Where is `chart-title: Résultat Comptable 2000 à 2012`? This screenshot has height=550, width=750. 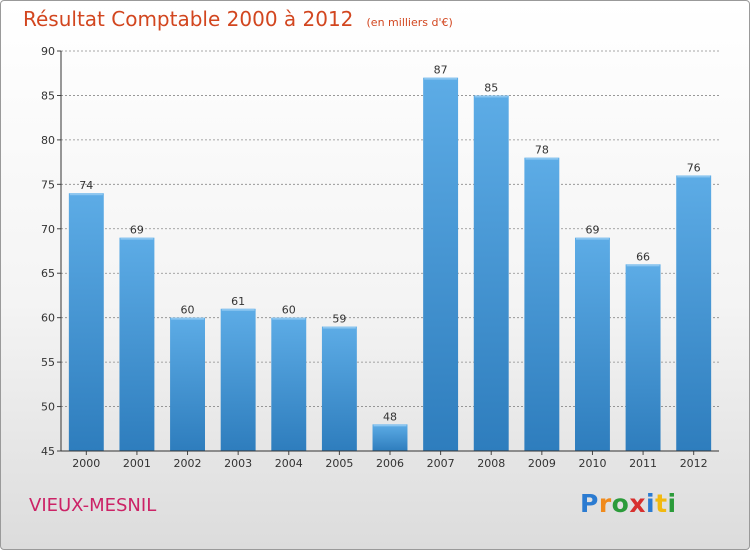
chart-title: Résultat Comptable 2000 à 2012 is located at coordinates (188, 19).